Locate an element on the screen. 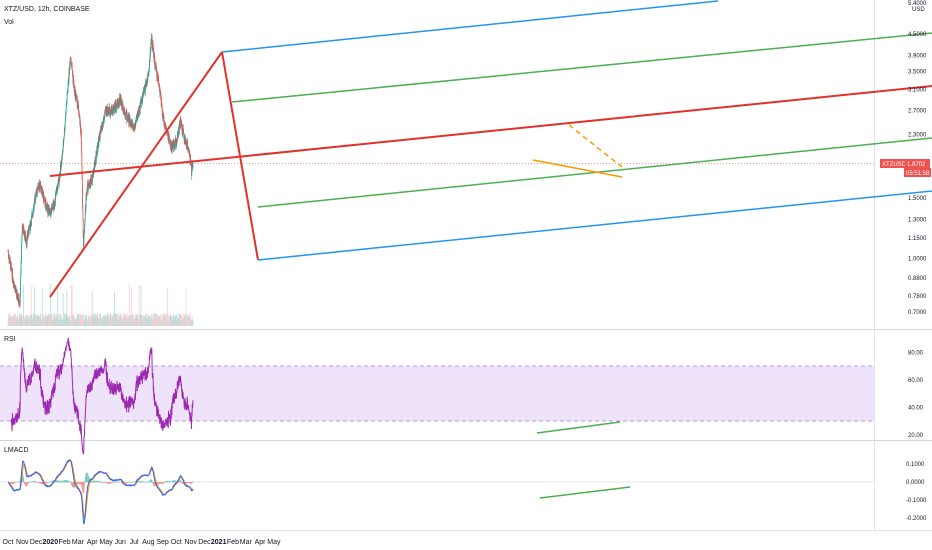  price-tick-label: 1.0000 is located at coordinates (917, 260).